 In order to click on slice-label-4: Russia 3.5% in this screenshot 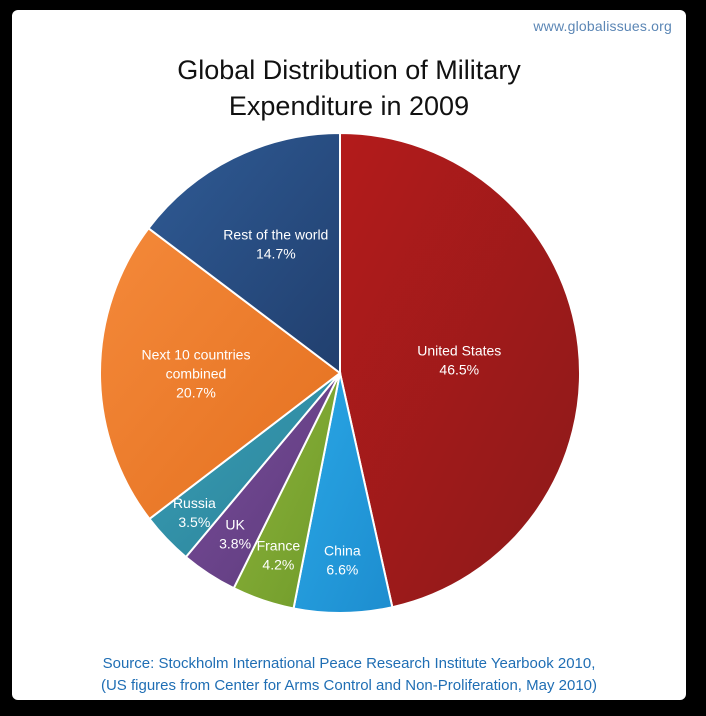, I will do `click(194, 512)`.